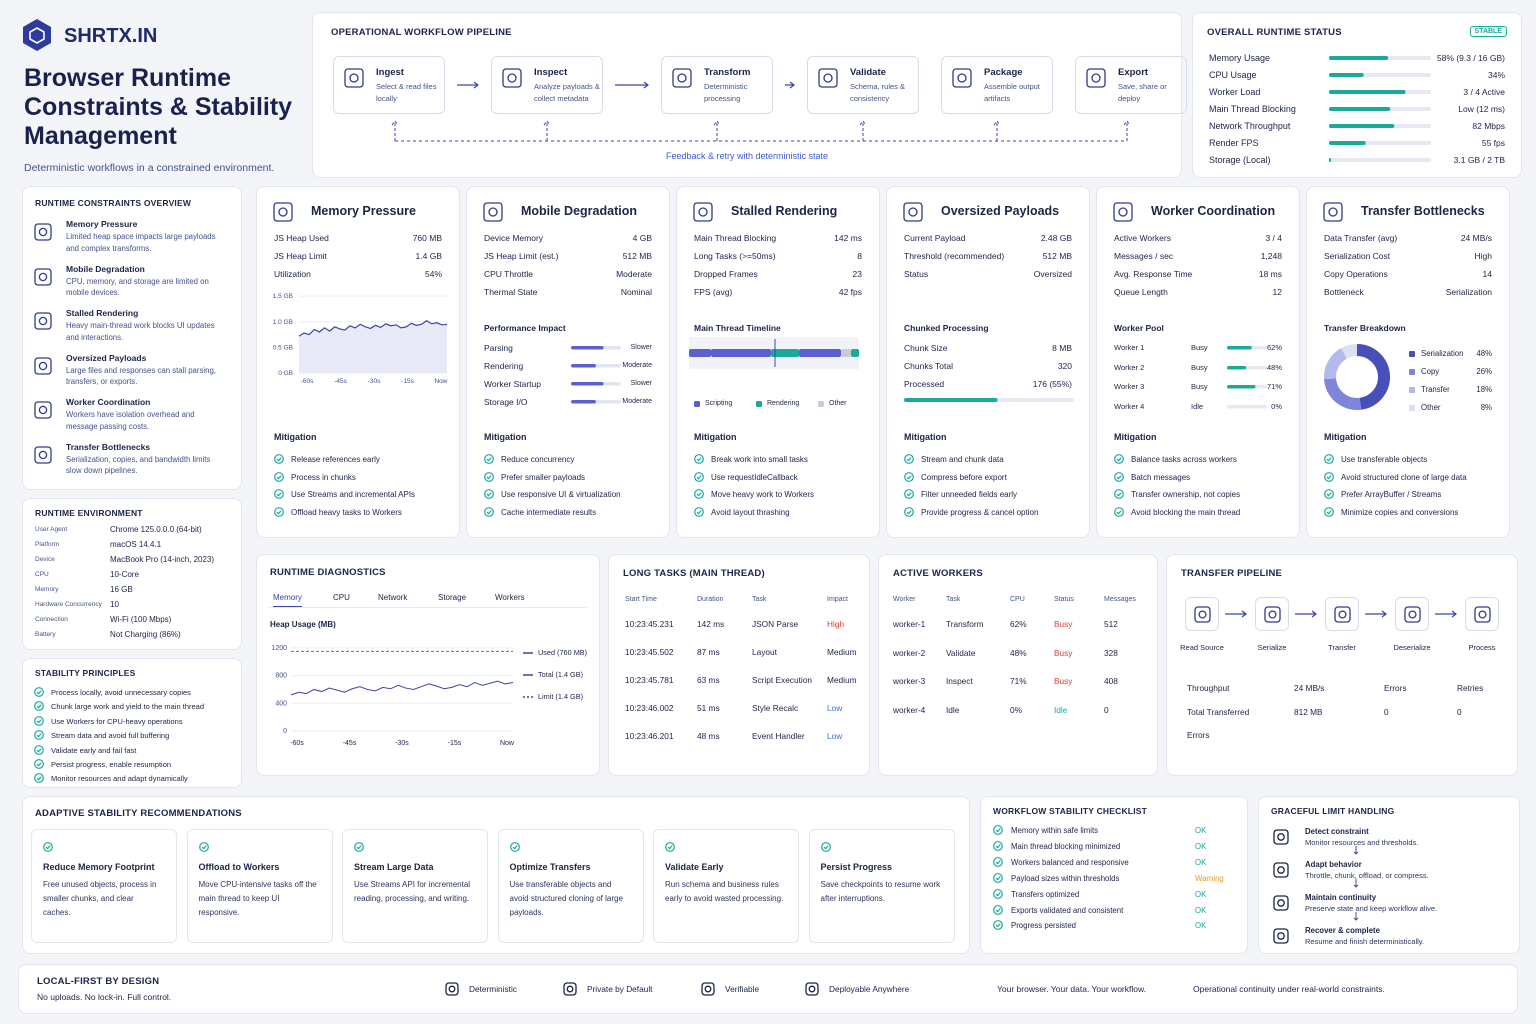 The height and width of the screenshot is (1024, 1536). Describe the element at coordinates (373, 346) in the screenshot. I see `area` at that location.